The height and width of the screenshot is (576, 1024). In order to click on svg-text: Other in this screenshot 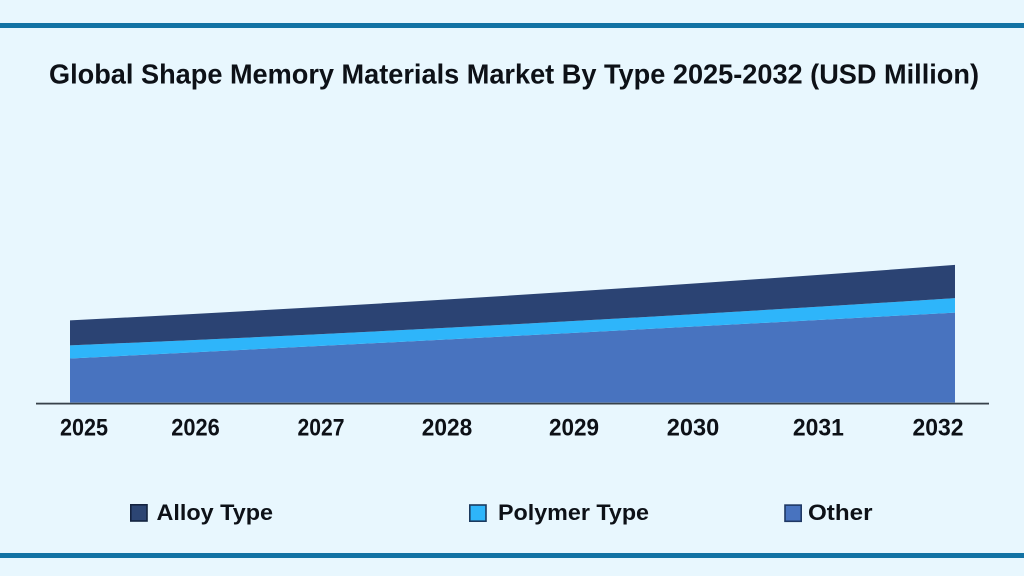, I will do `click(840, 512)`.